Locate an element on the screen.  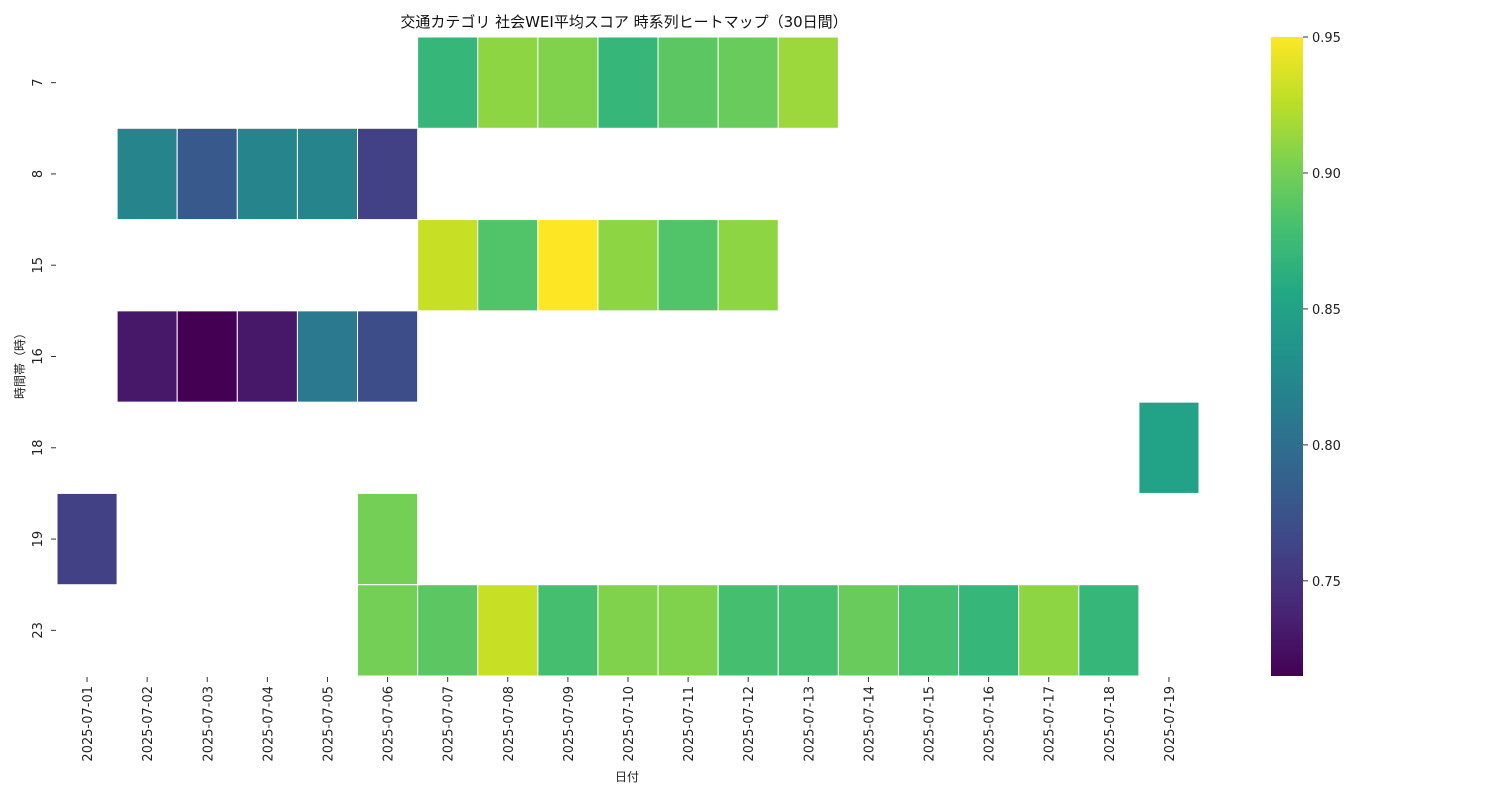
colorbar-tick-label: 0.85 is located at coordinates (1326, 310).